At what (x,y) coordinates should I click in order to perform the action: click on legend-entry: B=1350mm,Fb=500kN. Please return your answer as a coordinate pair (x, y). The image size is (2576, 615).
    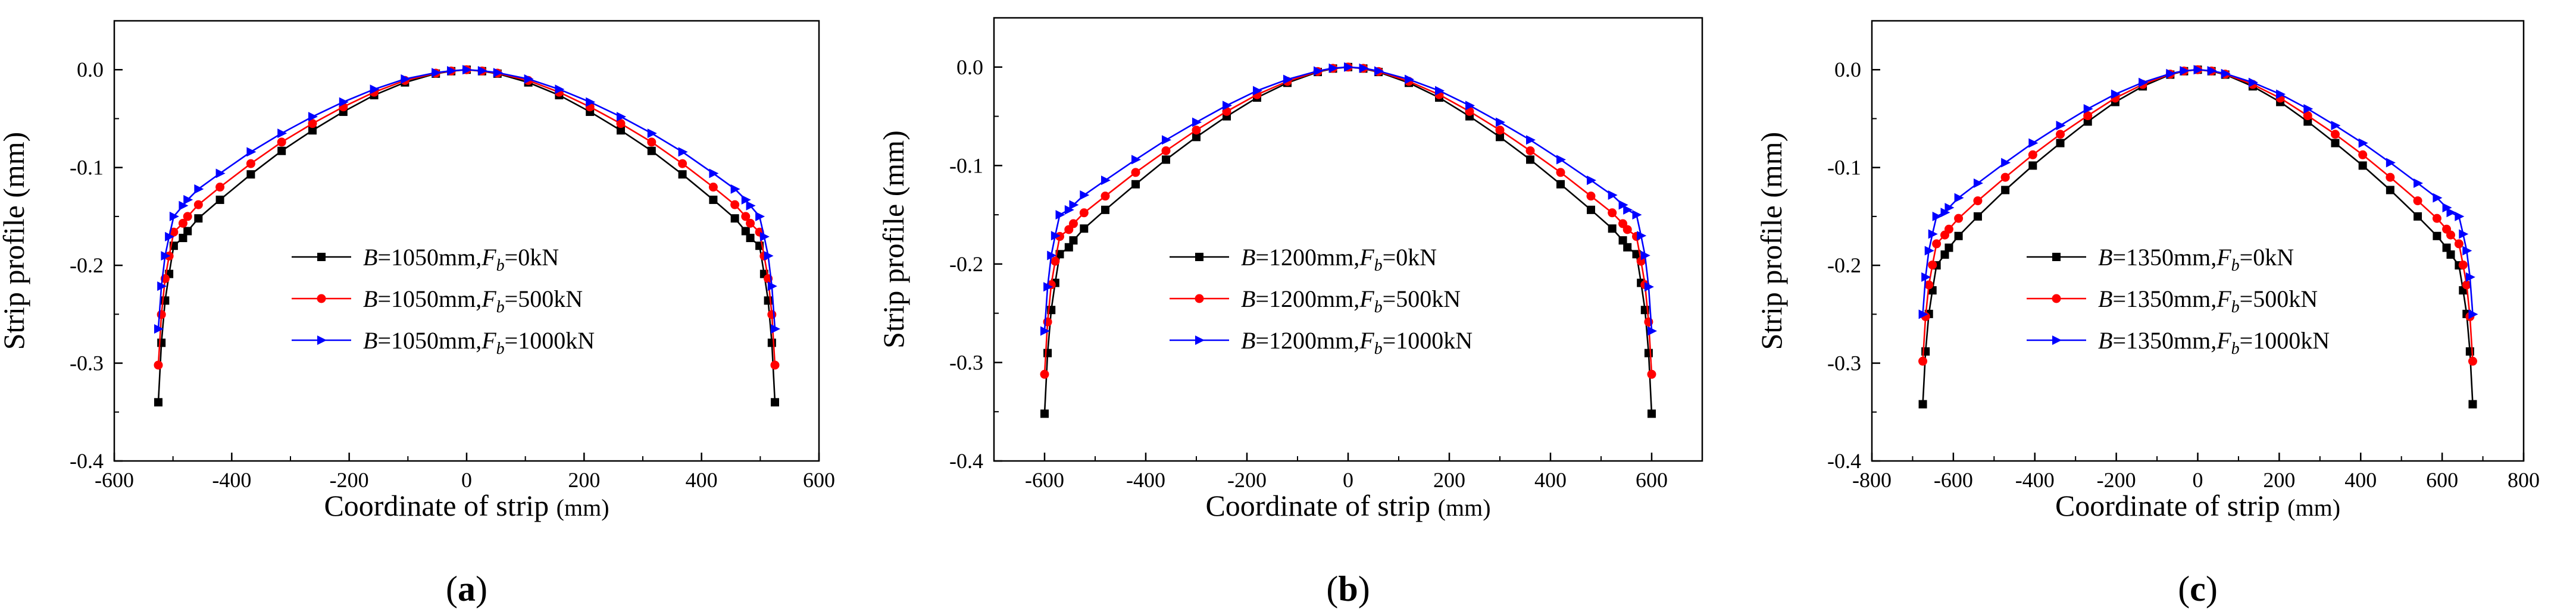
    Looking at the image, I should click on (2172, 300).